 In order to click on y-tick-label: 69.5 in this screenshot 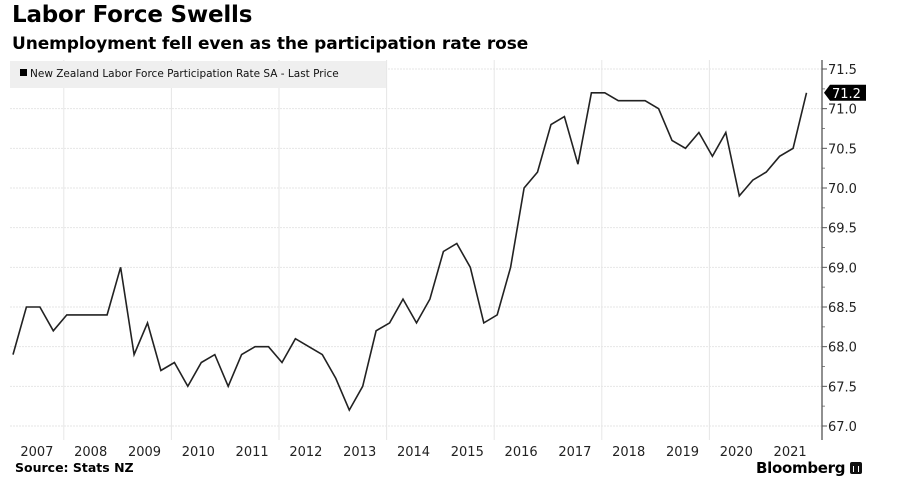, I will do `click(842, 229)`.